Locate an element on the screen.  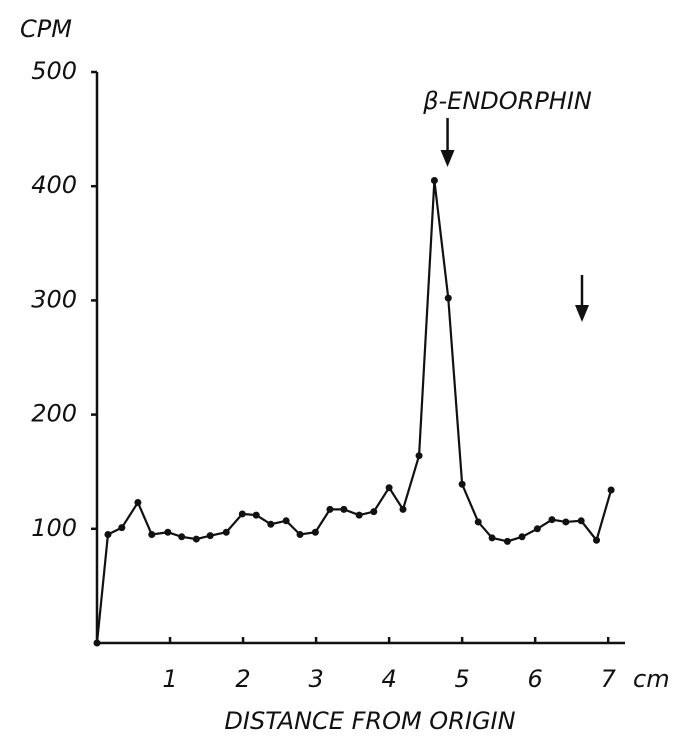
y-tick-label: 200 is located at coordinates (54, 414).